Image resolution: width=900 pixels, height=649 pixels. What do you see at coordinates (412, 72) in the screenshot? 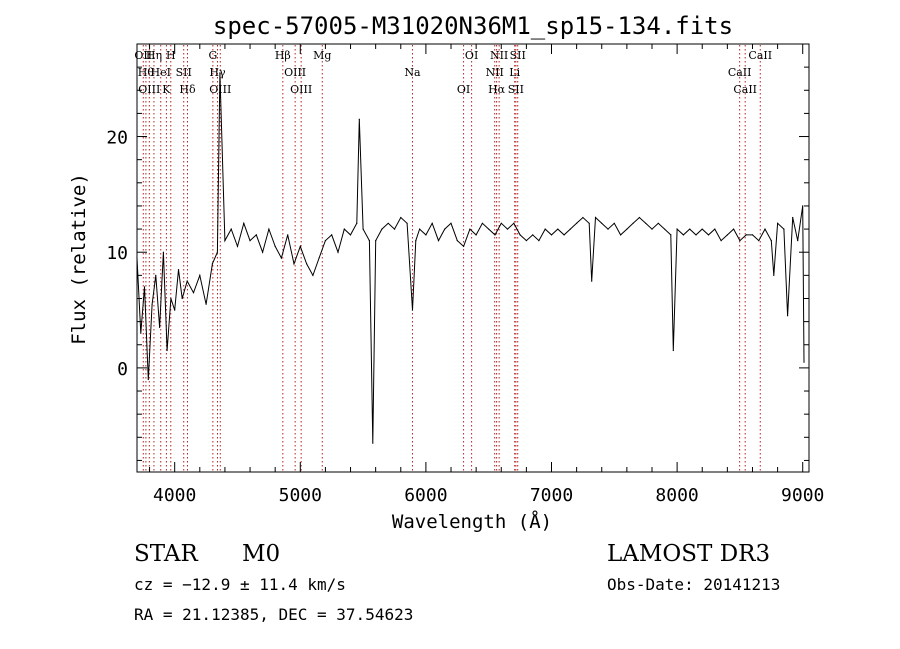
I see `line-label-16: Na` at bounding box center [412, 72].